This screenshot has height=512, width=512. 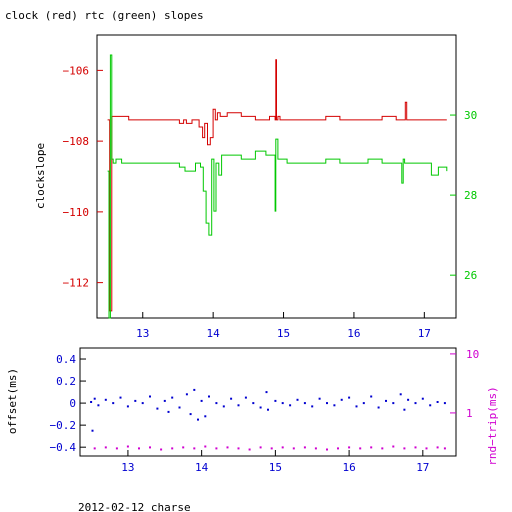 I want to click on lower-x-tick-label: 13, so click(x=127, y=467).